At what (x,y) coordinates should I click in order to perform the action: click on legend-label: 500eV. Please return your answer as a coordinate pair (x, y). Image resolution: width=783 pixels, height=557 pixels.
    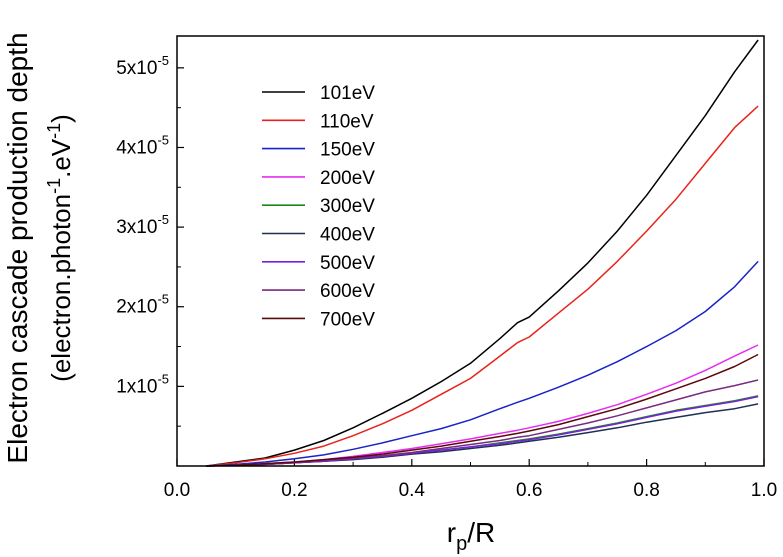
    Looking at the image, I should click on (347, 263).